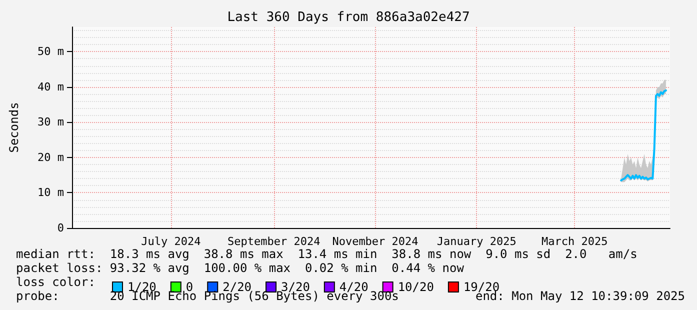  What do you see at coordinates (51, 122) in the screenshot?
I see `y-tick-label: 30 m` at bounding box center [51, 122].